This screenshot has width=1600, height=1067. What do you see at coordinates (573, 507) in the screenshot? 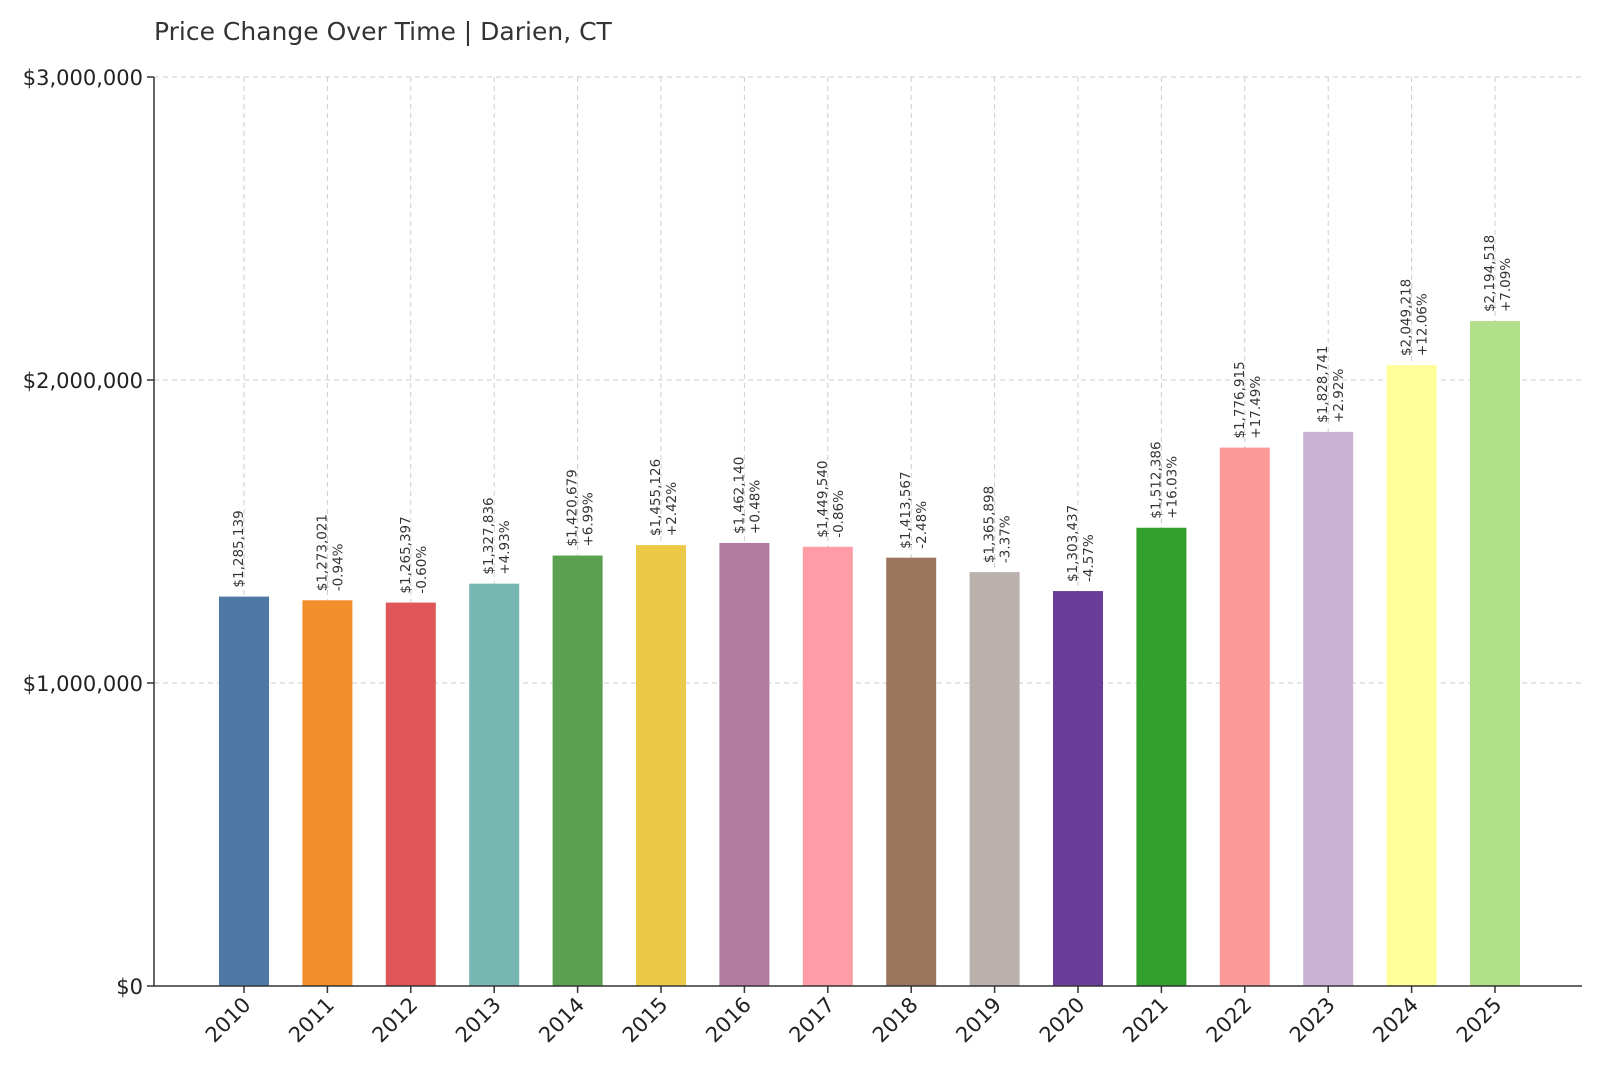
I see `value-label-2014: $1,420,679` at bounding box center [573, 507].